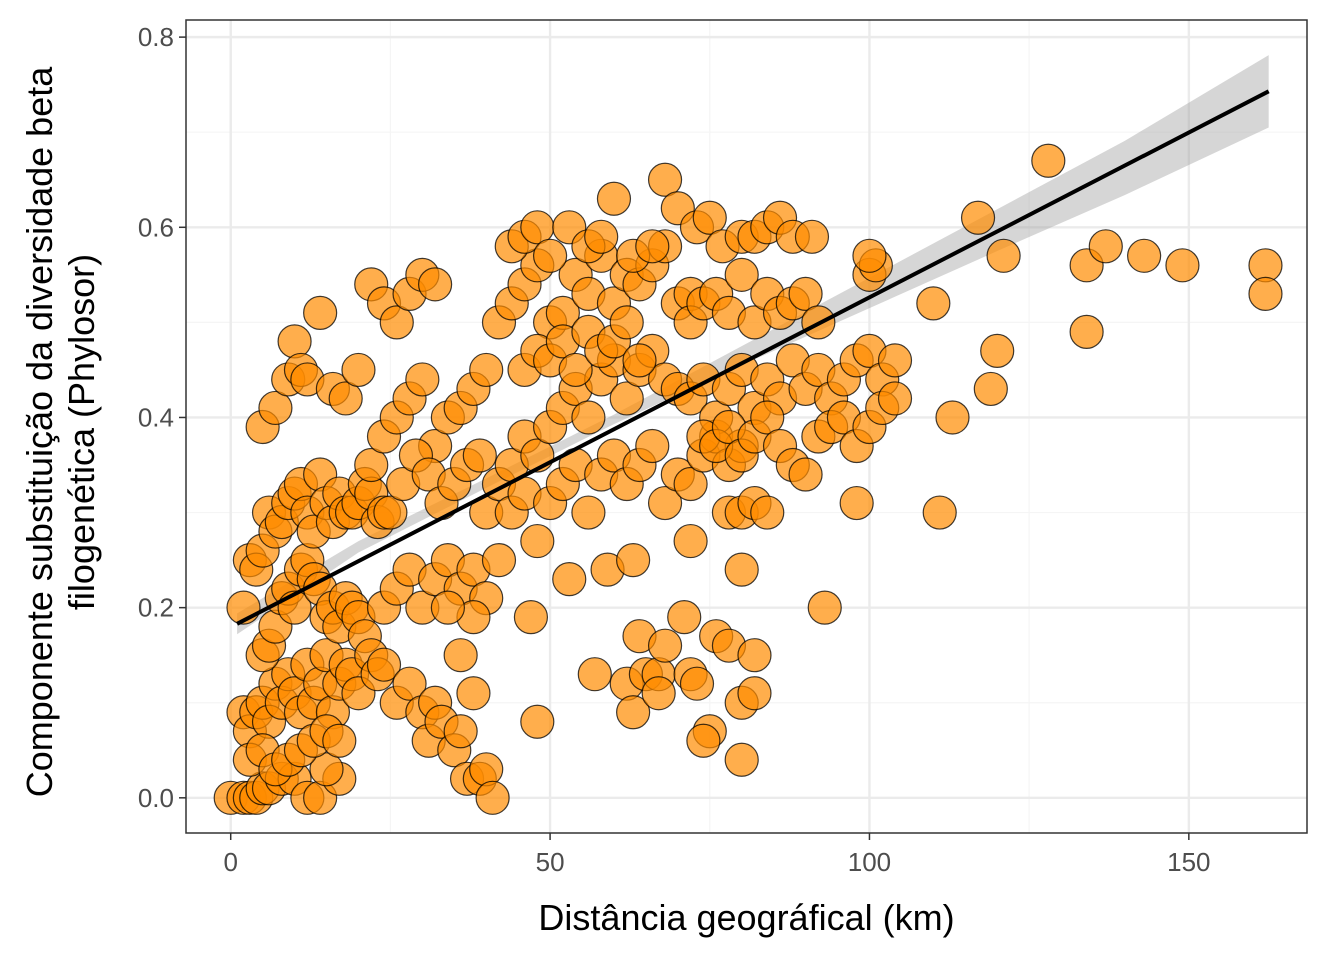 The image size is (1344, 960). I want to click on y-axis-ticks: 0.0 0.2 0.4 0.6 0.8, so click(162, 417).